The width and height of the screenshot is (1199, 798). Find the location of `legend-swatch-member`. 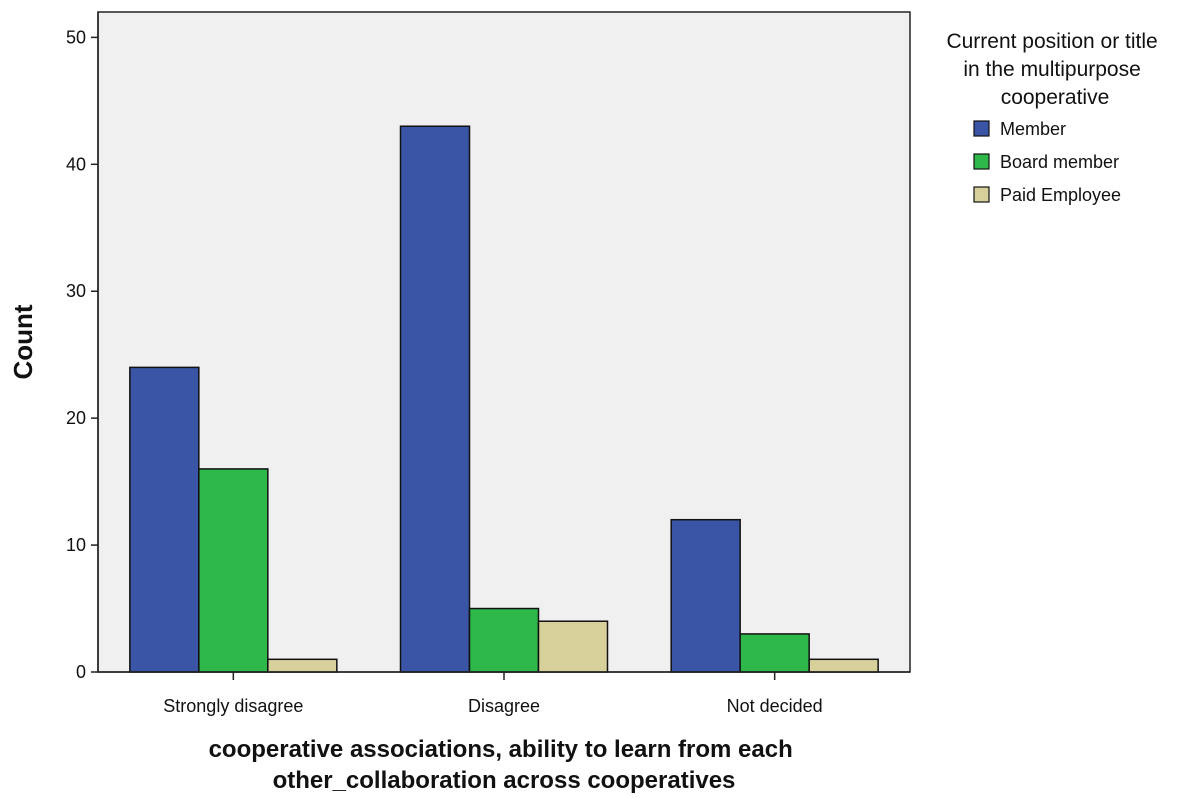

legend-swatch-member is located at coordinates (981, 128).